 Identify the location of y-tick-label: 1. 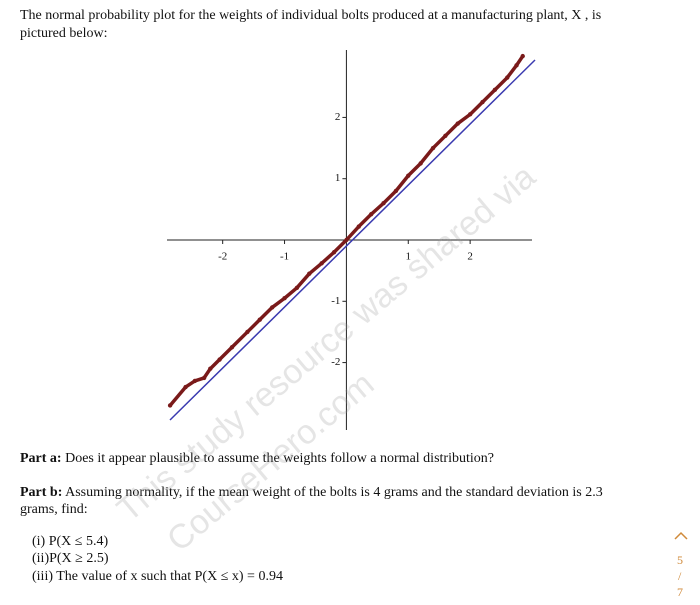
(338, 178).